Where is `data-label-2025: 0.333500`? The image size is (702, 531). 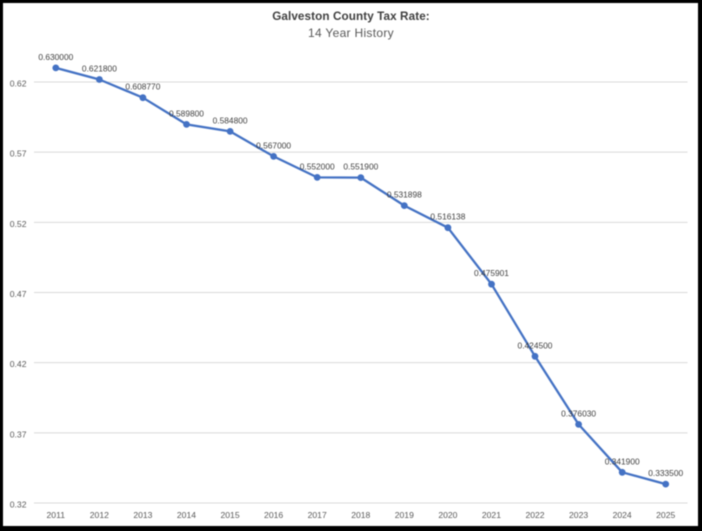
data-label-2025: 0.333500 is located at coordinates (665, 473).